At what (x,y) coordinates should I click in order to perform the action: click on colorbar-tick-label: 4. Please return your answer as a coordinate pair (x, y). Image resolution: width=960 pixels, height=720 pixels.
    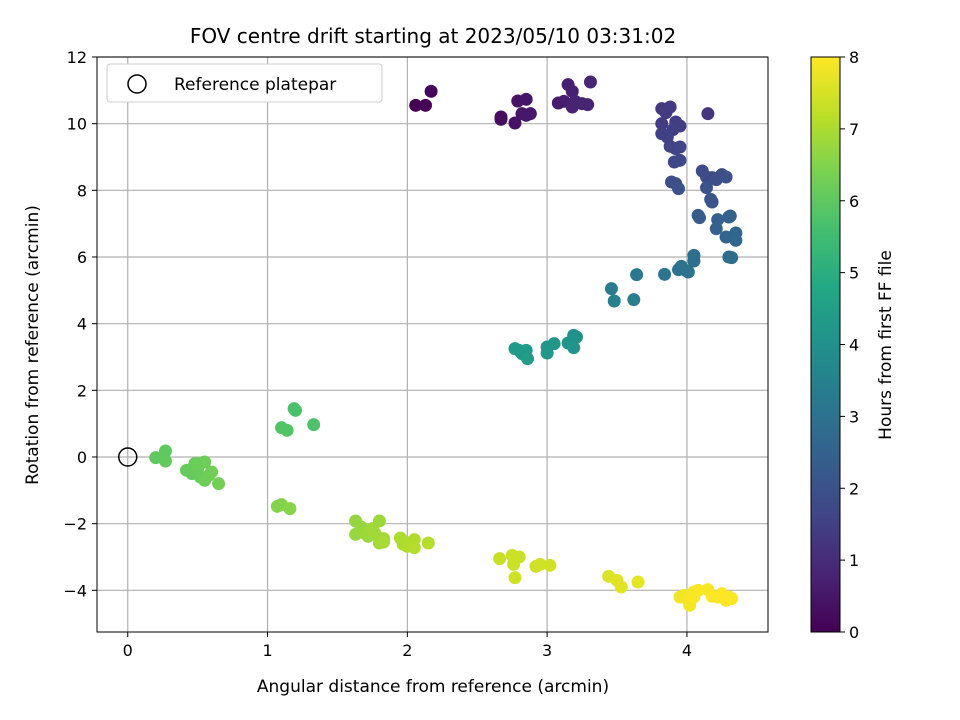
    Looking at the image, I should click on (854, 345).